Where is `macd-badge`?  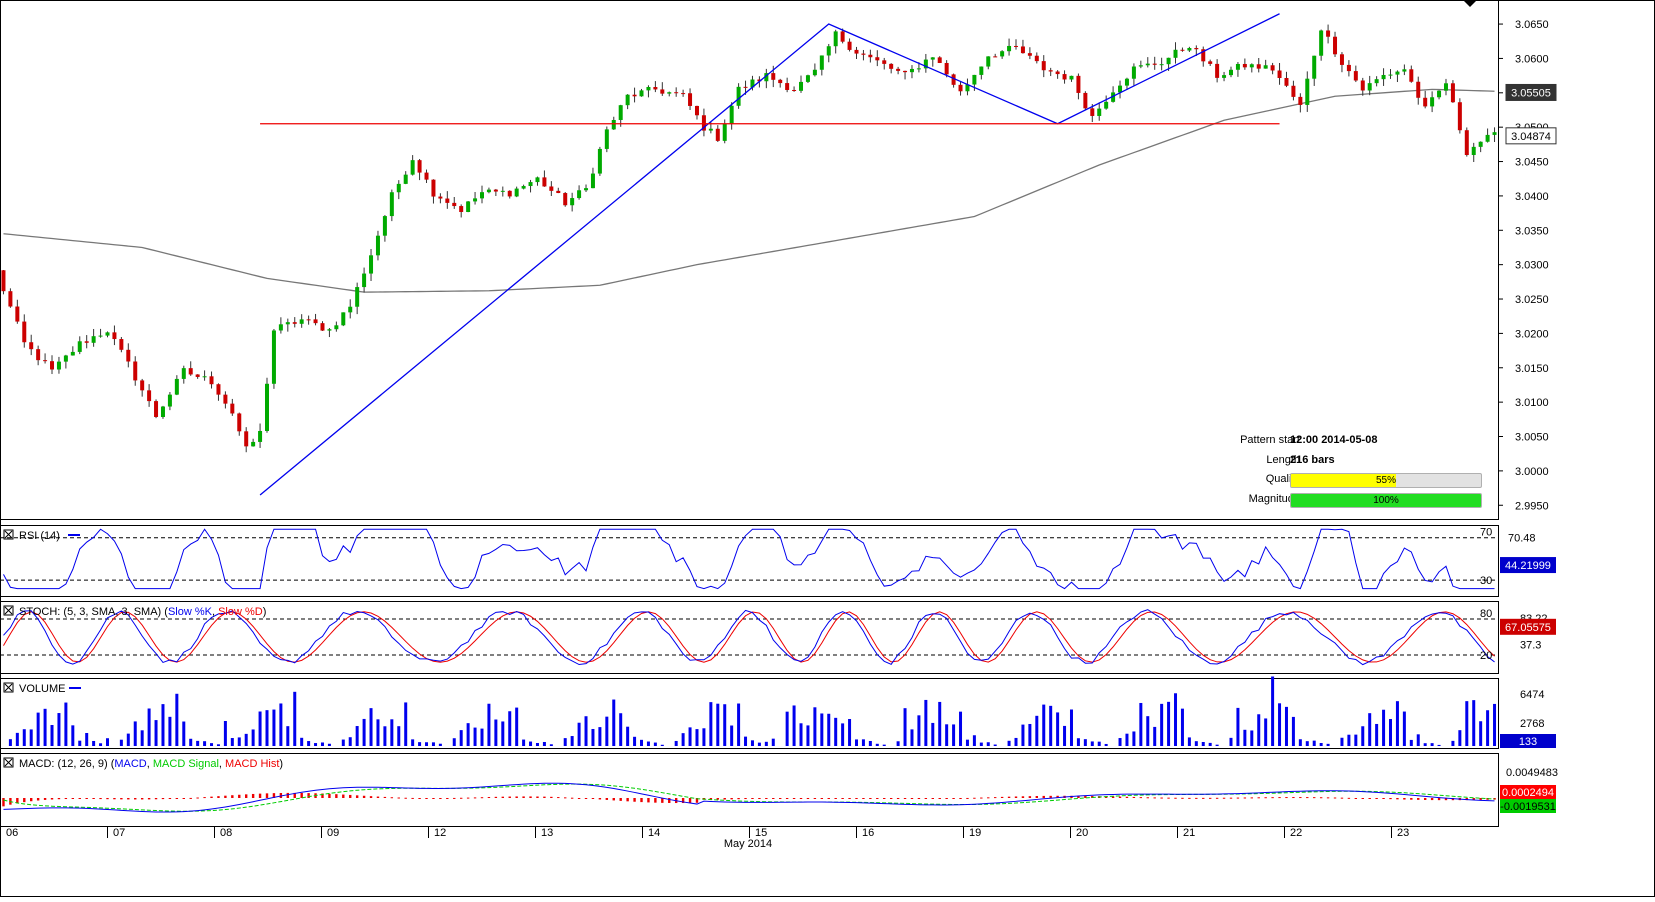 macd-badge is located at coordinates (1528, 806).